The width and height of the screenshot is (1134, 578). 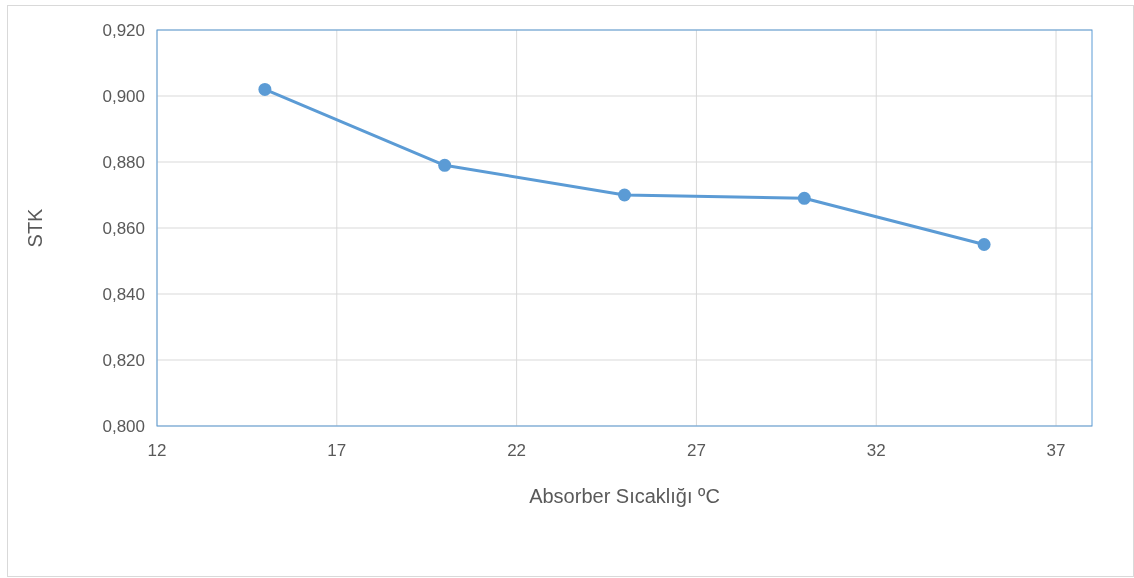 What do you see at coordinates (123, 96) in the screenshot?
I see `y-tick-label: 0,900` at bounding box center [123, 96].